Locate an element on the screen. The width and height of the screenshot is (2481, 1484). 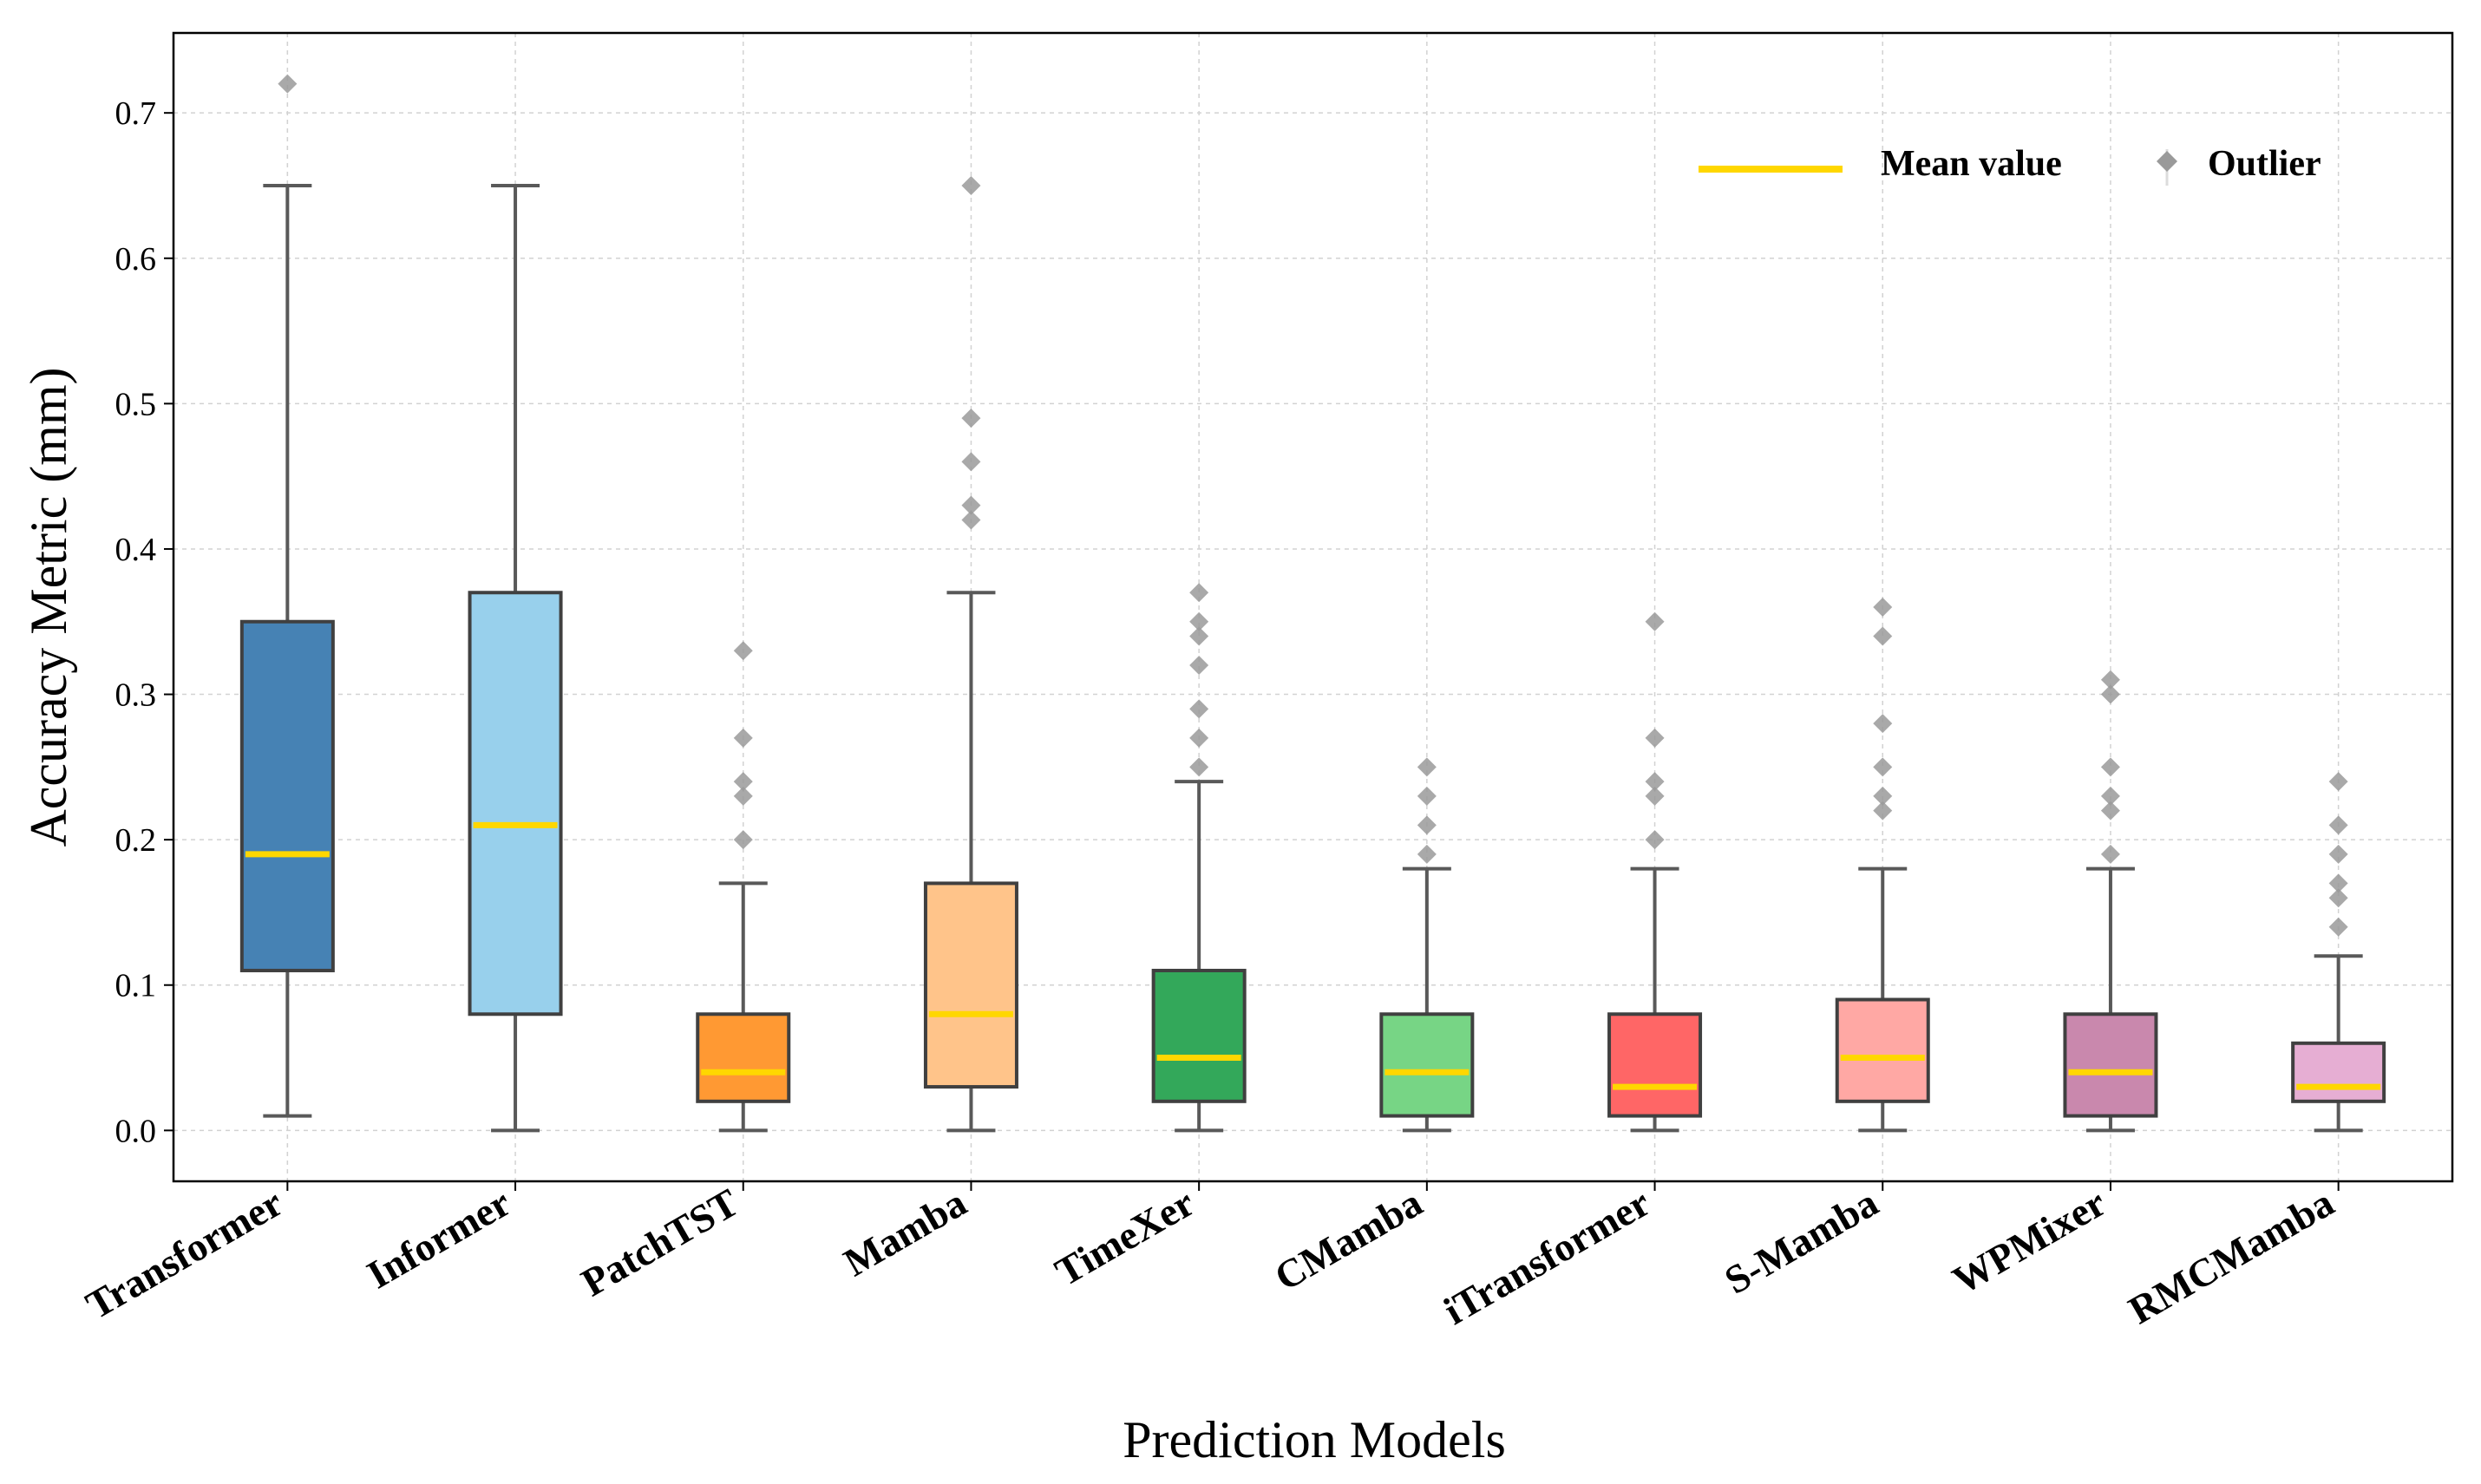
x-category-label: PatchTST is located at coordinates (660, 1242).